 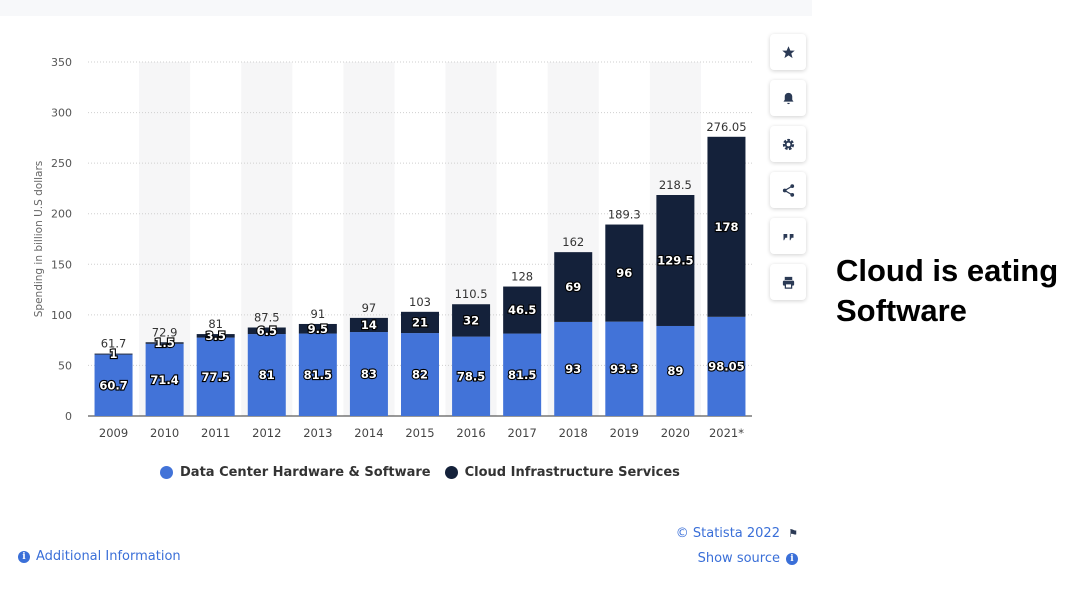 I want to click on segment-value-label: 9.5, so click(x=318, y=329).